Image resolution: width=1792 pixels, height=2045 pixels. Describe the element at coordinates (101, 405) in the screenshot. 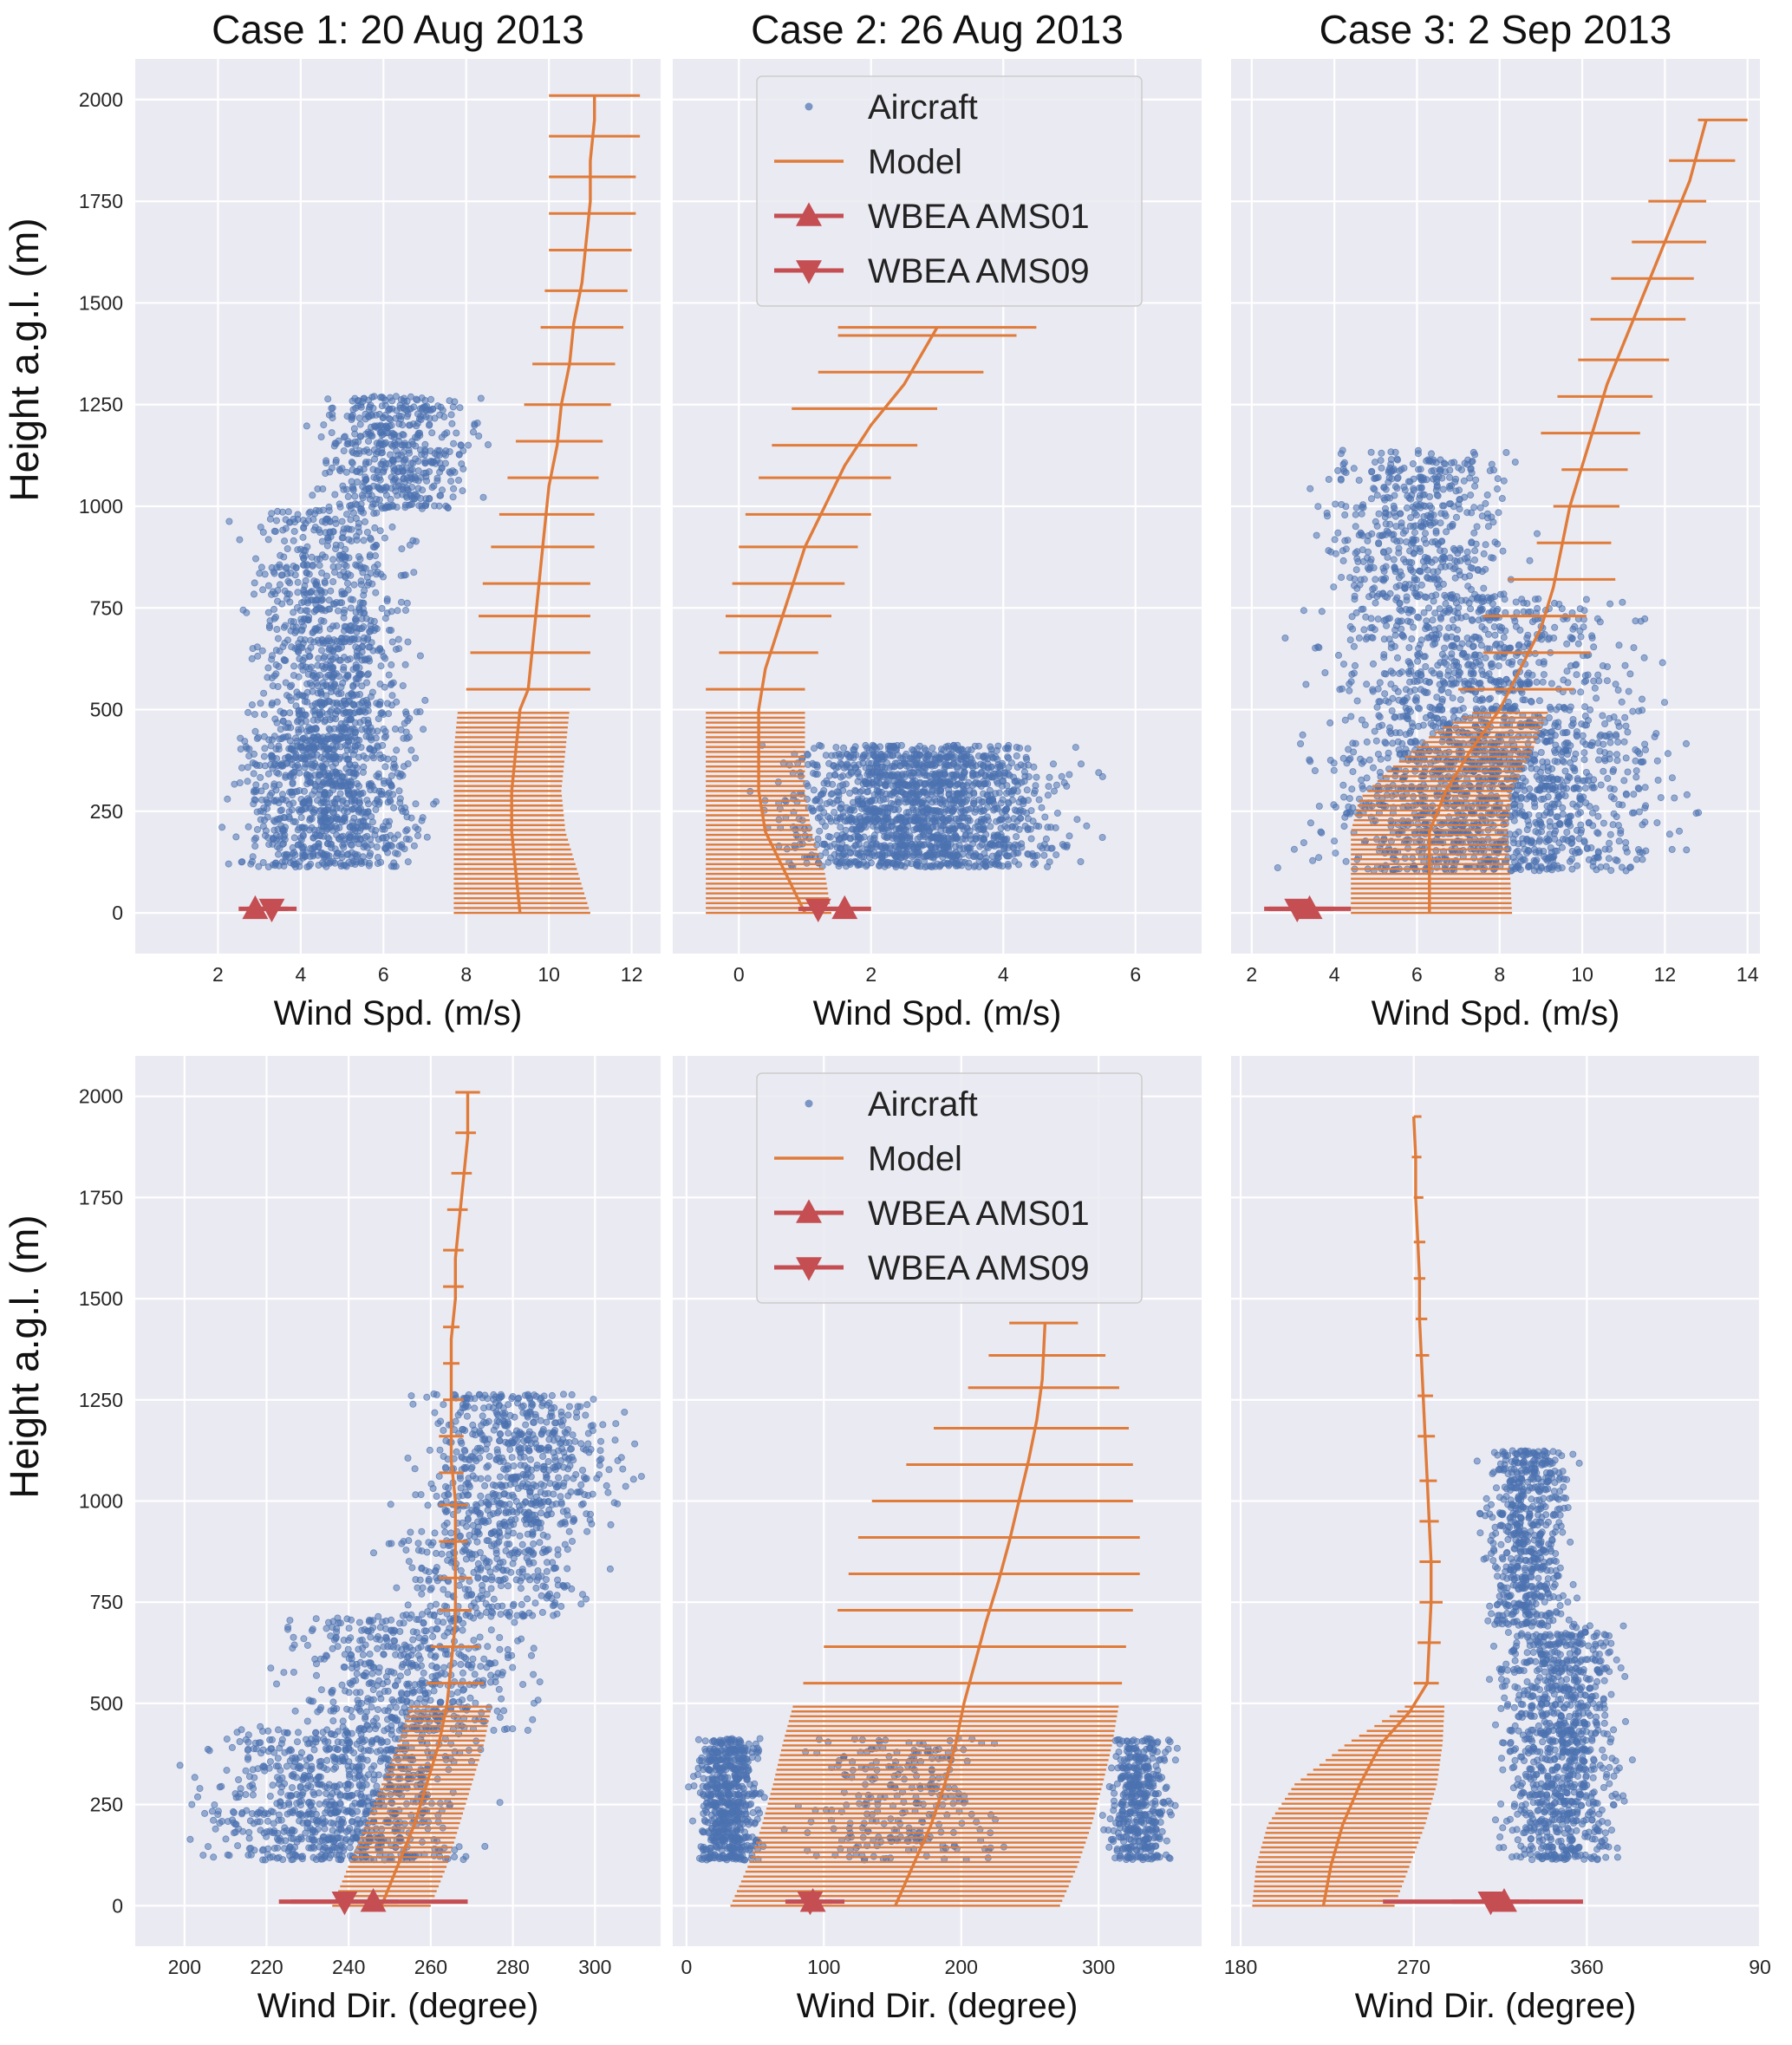

I see `y-tick-label: 1250` at that location.